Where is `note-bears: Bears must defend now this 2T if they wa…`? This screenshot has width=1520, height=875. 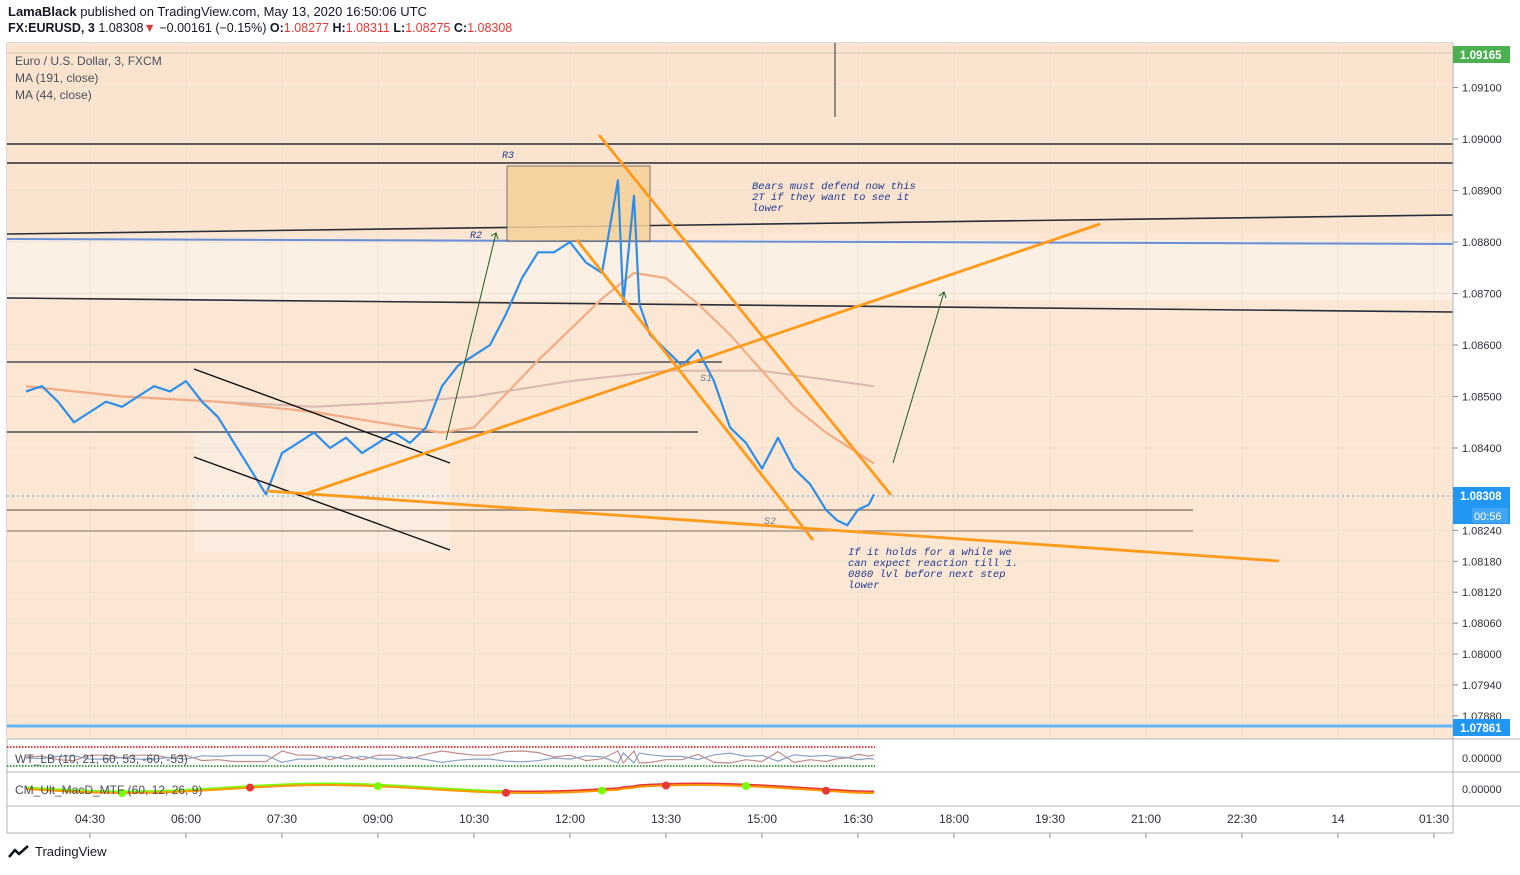
note-bears: Bears must defend now this 2T if they wa… is located at coordinates (834, 198).